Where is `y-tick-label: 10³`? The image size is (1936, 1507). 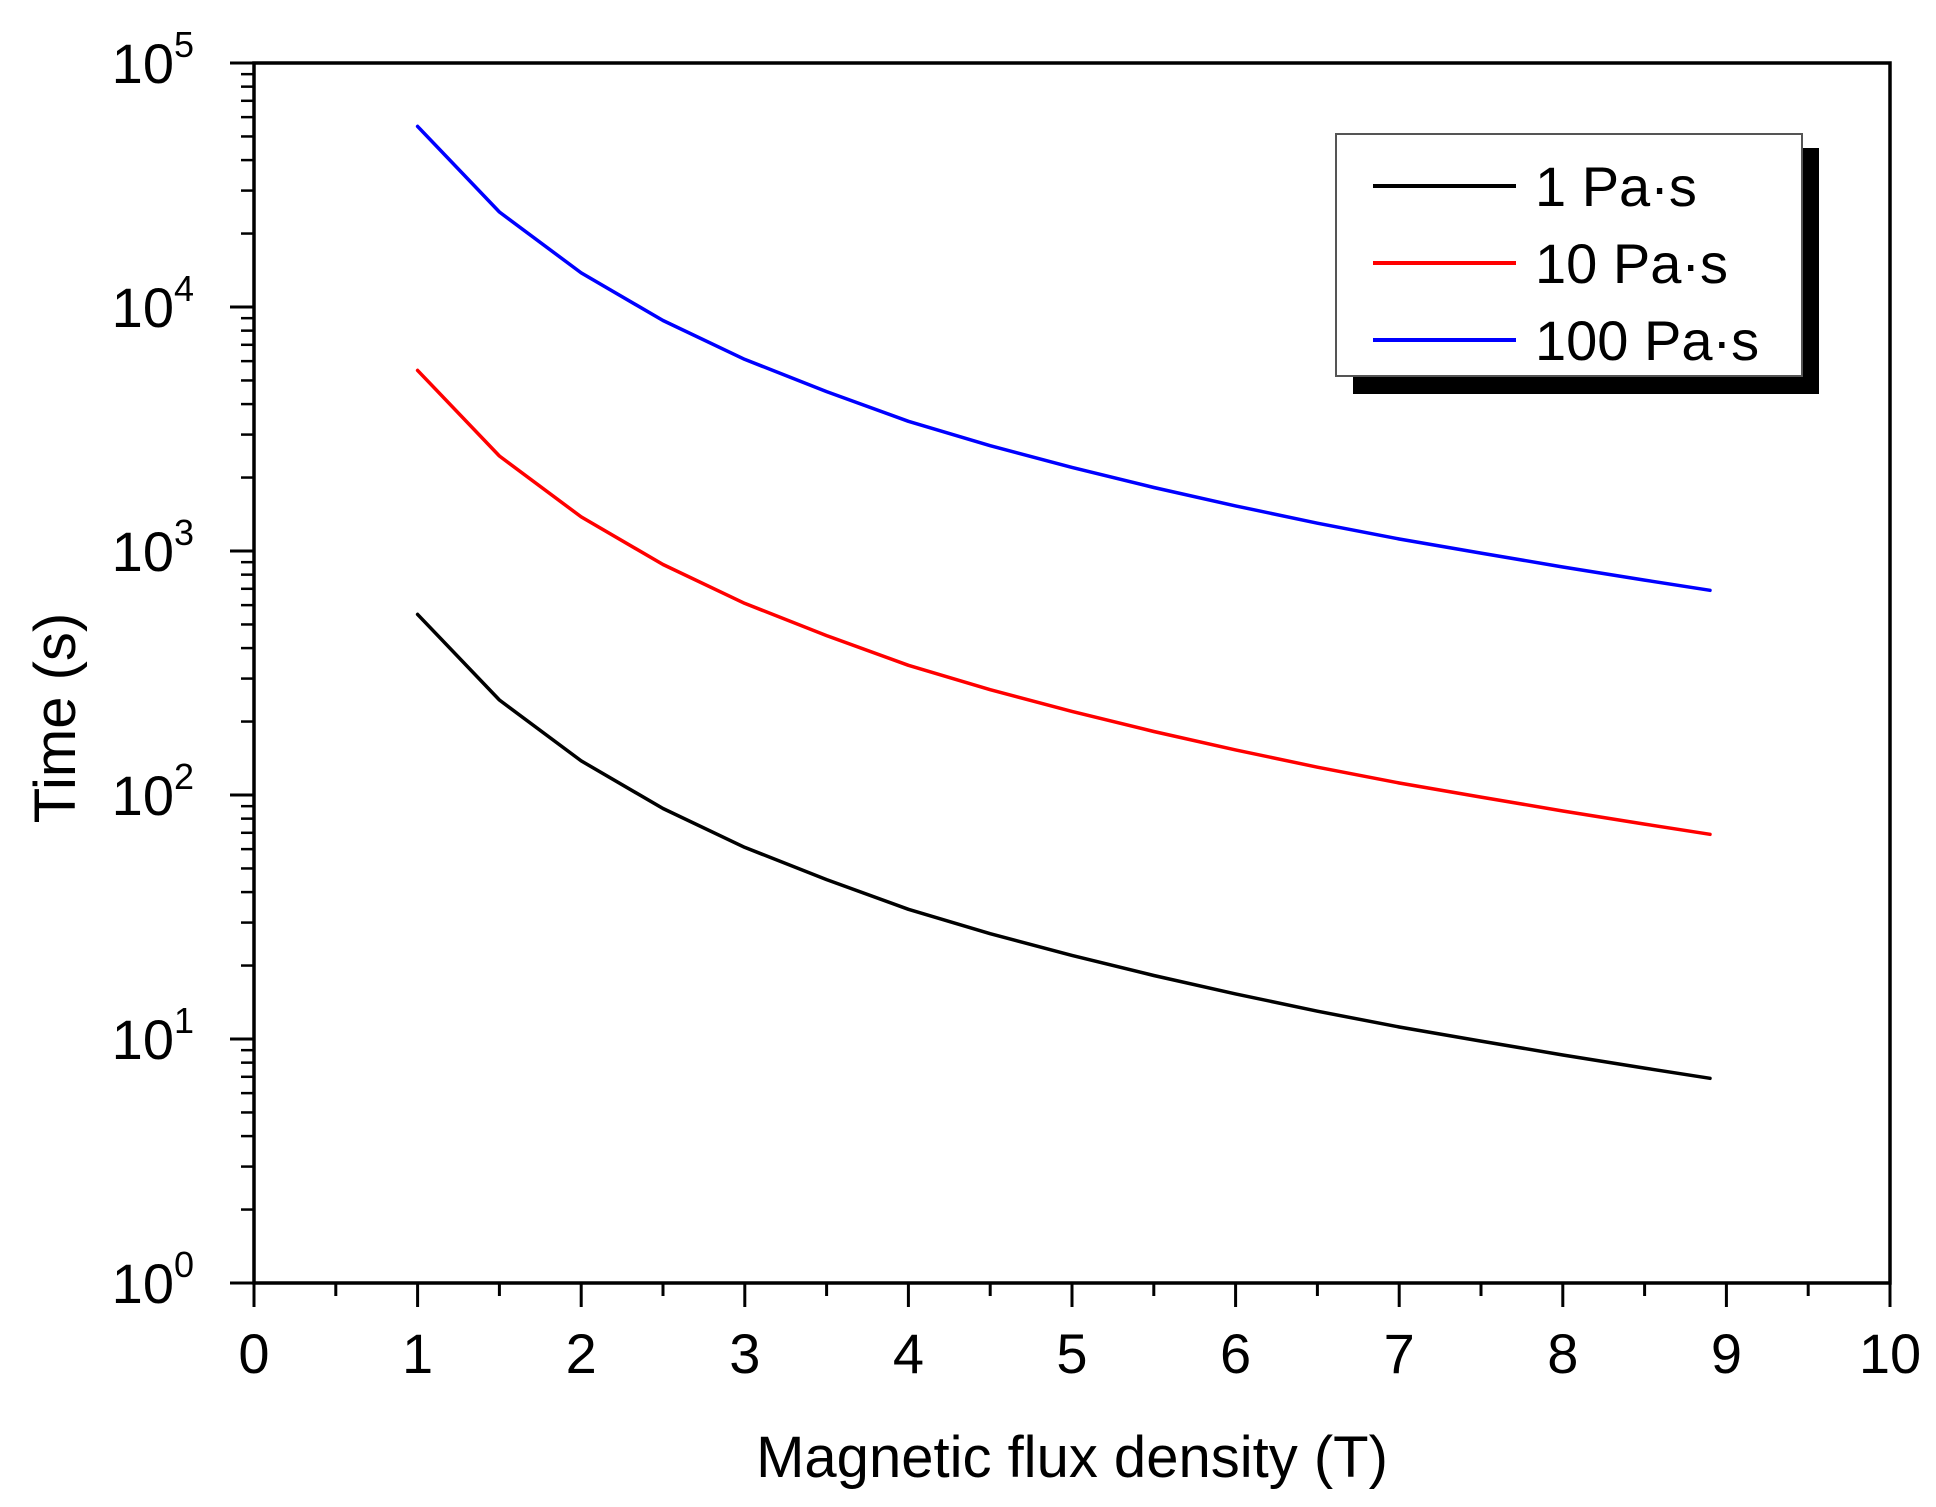
y-tick-label: 10³ is located at coordinates (153, 547).